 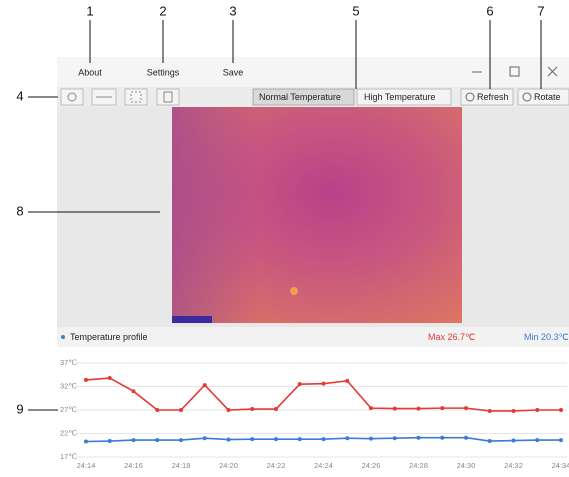 What do you see at coordinates (68, 409) in the screenshot?
I see `y-tick-label: 27℃` at bounding box center [68, 409].